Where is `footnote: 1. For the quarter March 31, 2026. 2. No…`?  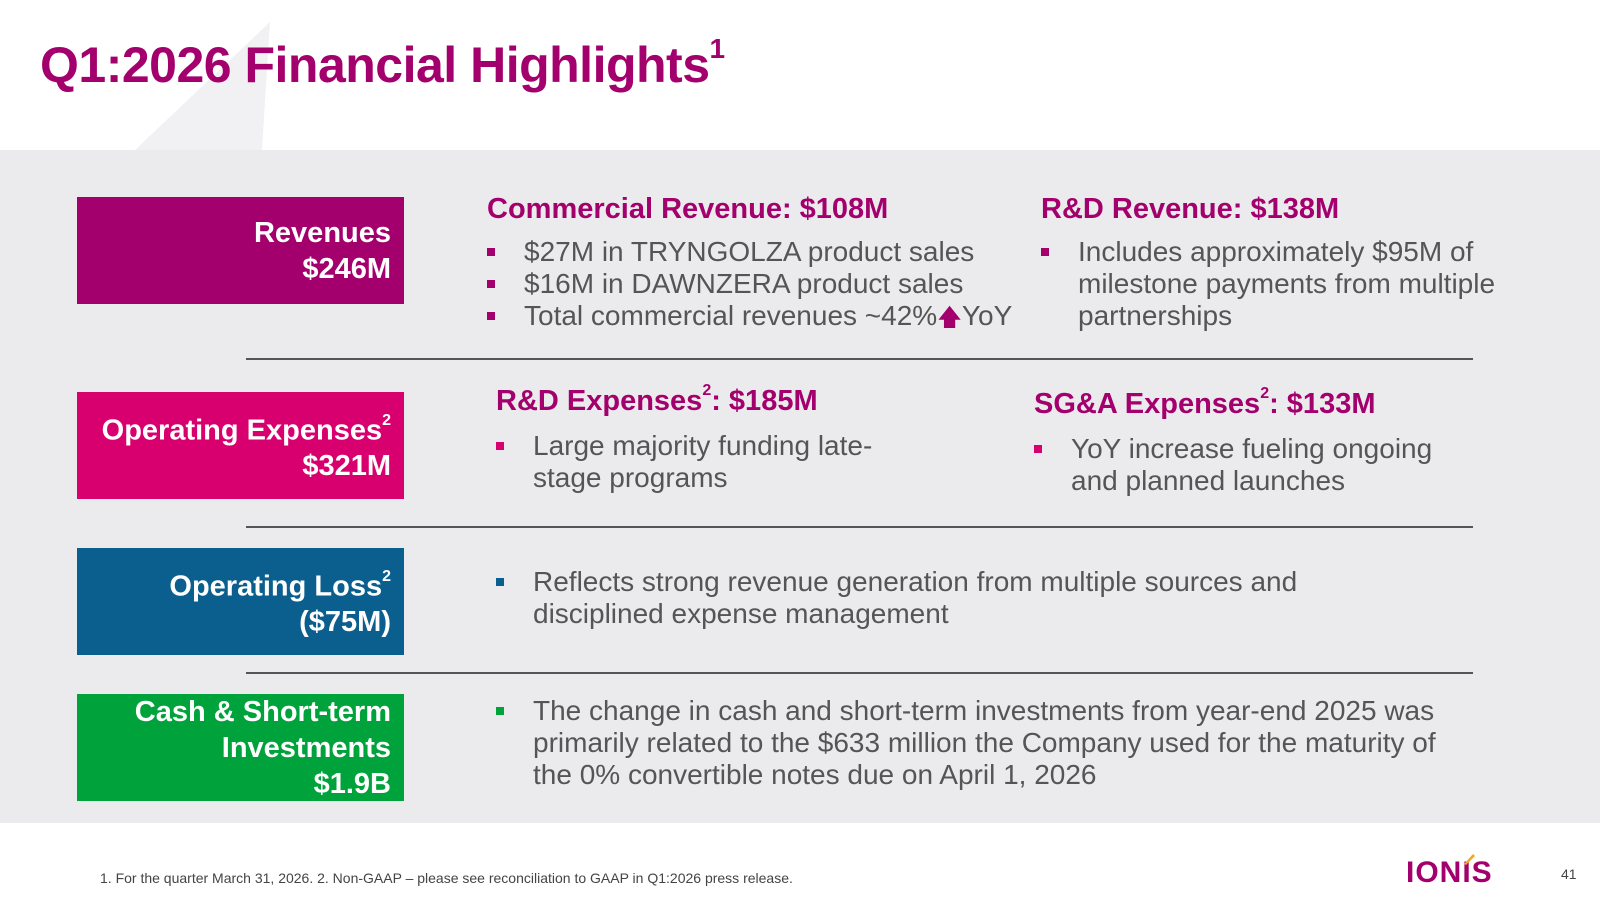 footnote: 1. For the quarter March 31, 2026. 2. No… is located at coordinates (446, 878).